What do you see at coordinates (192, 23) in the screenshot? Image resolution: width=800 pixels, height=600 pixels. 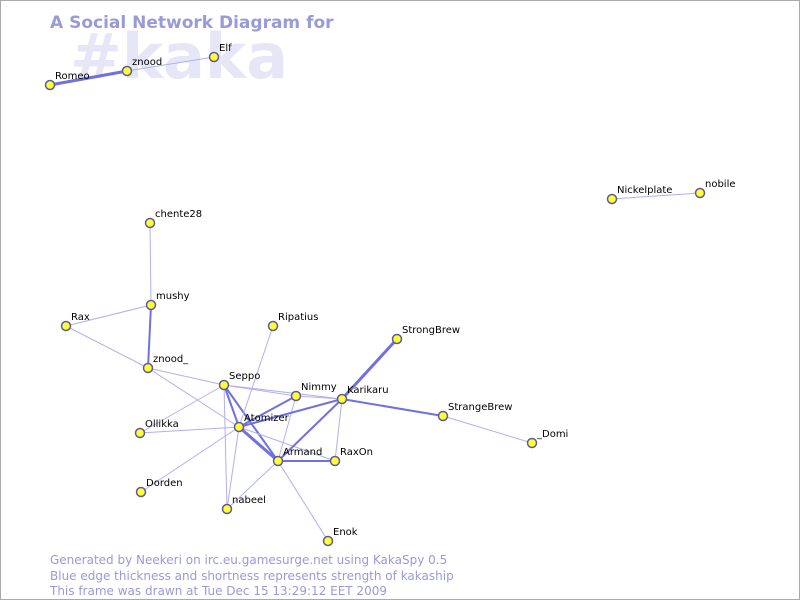 I see `title: A Social Network Diagram for` at bounding box center [192, 23].